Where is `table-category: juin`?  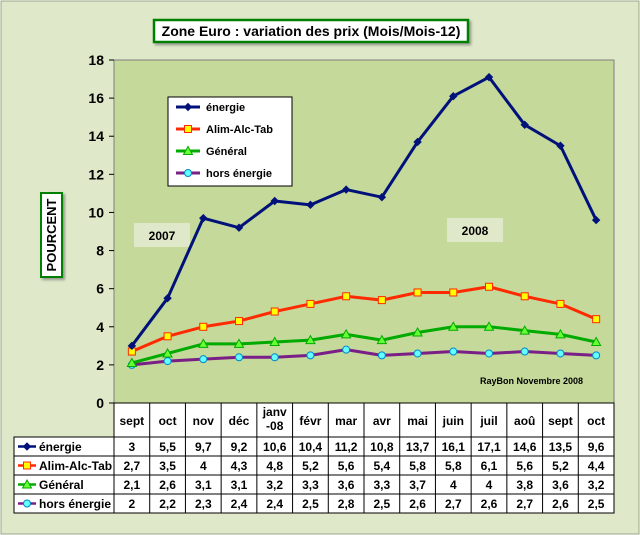 table-category: juin is located at coordinates (453, 421).